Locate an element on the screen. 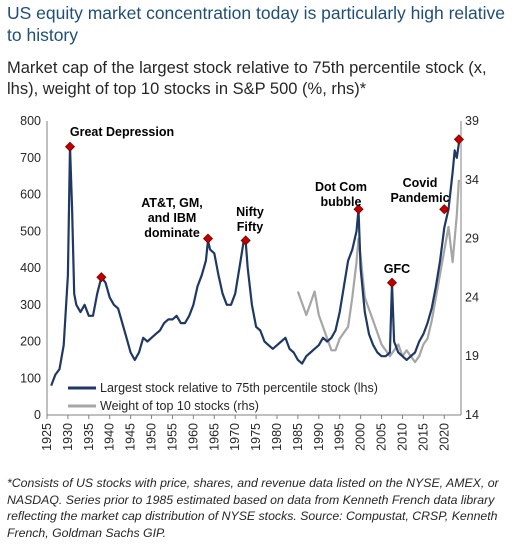  annotation-great-depression: Great Depression is located at coordinates (122, 132).